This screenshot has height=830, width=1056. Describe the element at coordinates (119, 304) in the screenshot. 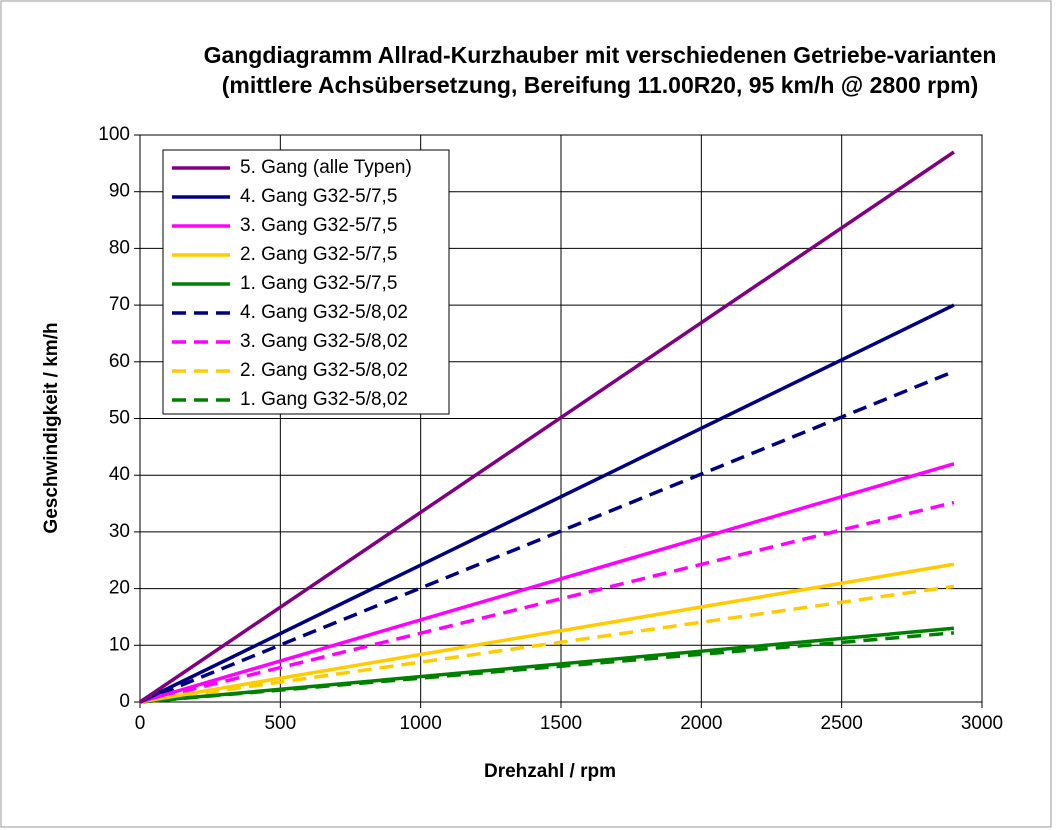

I see `y-tick-label: 70` at that location.